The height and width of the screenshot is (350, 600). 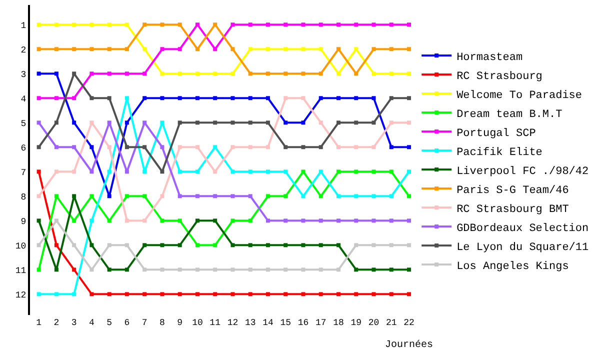 What do you see at coordinates (374, 323) in the screenshot?
I see `x-tick-label: 20` at bounding box center [374, 323].